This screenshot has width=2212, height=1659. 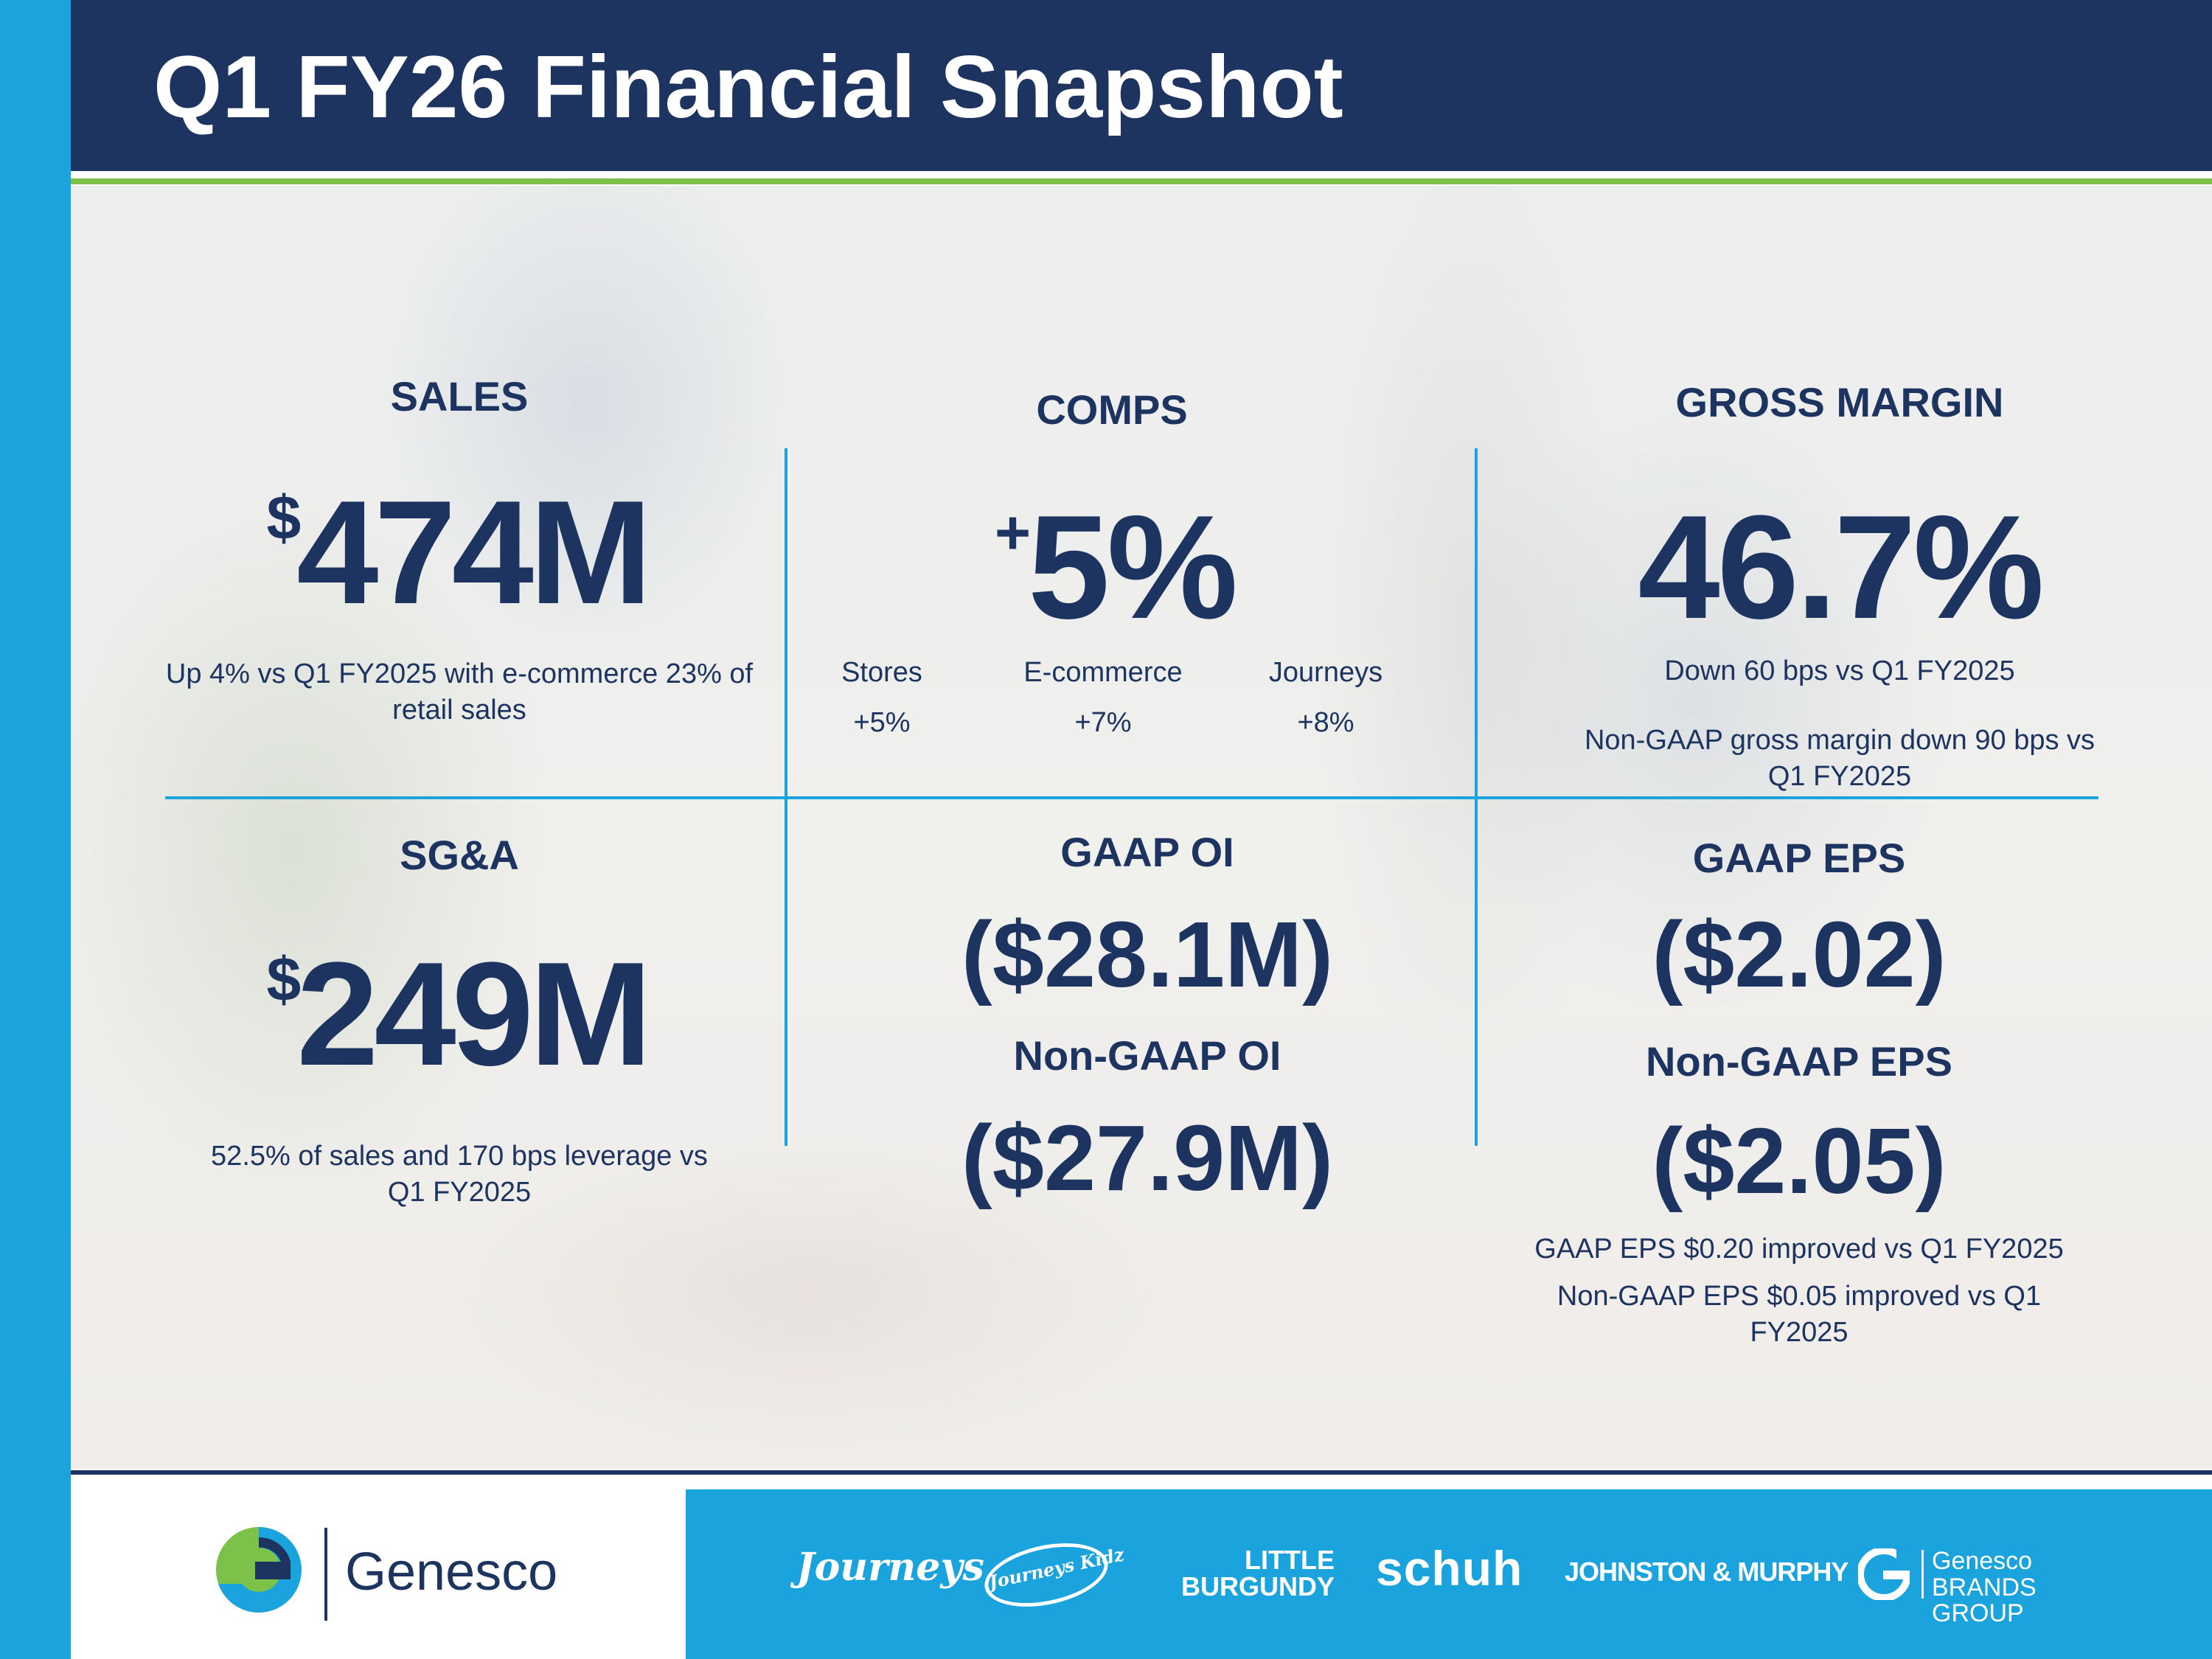 I want to click on comps-value: +5%, so click(x=1115, y=567).